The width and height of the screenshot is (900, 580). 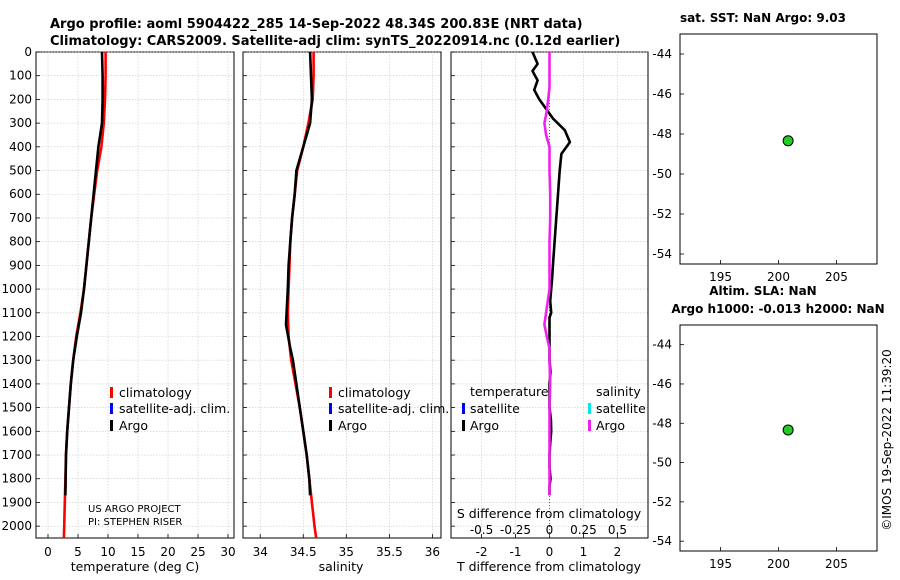 I want to click on salinity-legend-swatch-satellite, so click(x=330, y=408).